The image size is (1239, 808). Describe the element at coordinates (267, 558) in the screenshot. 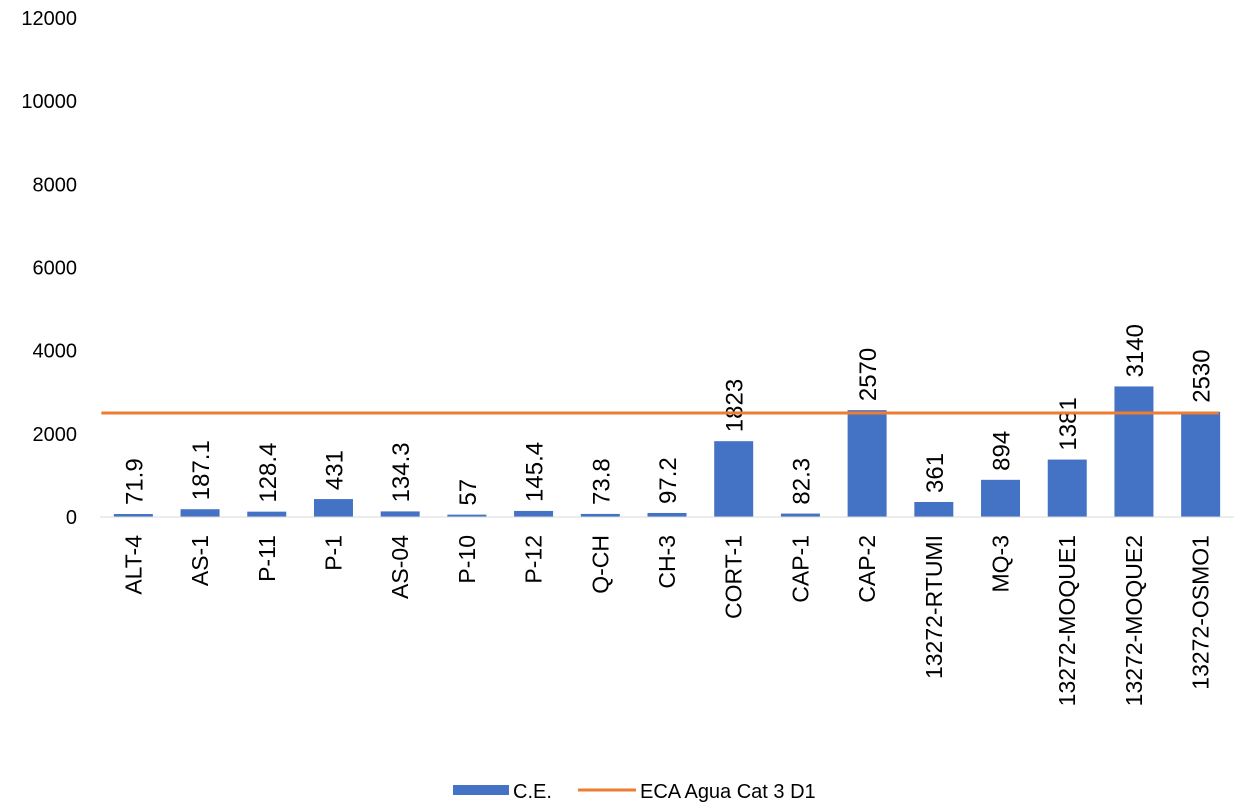

I see `x-tick-label: P-11` at that location.